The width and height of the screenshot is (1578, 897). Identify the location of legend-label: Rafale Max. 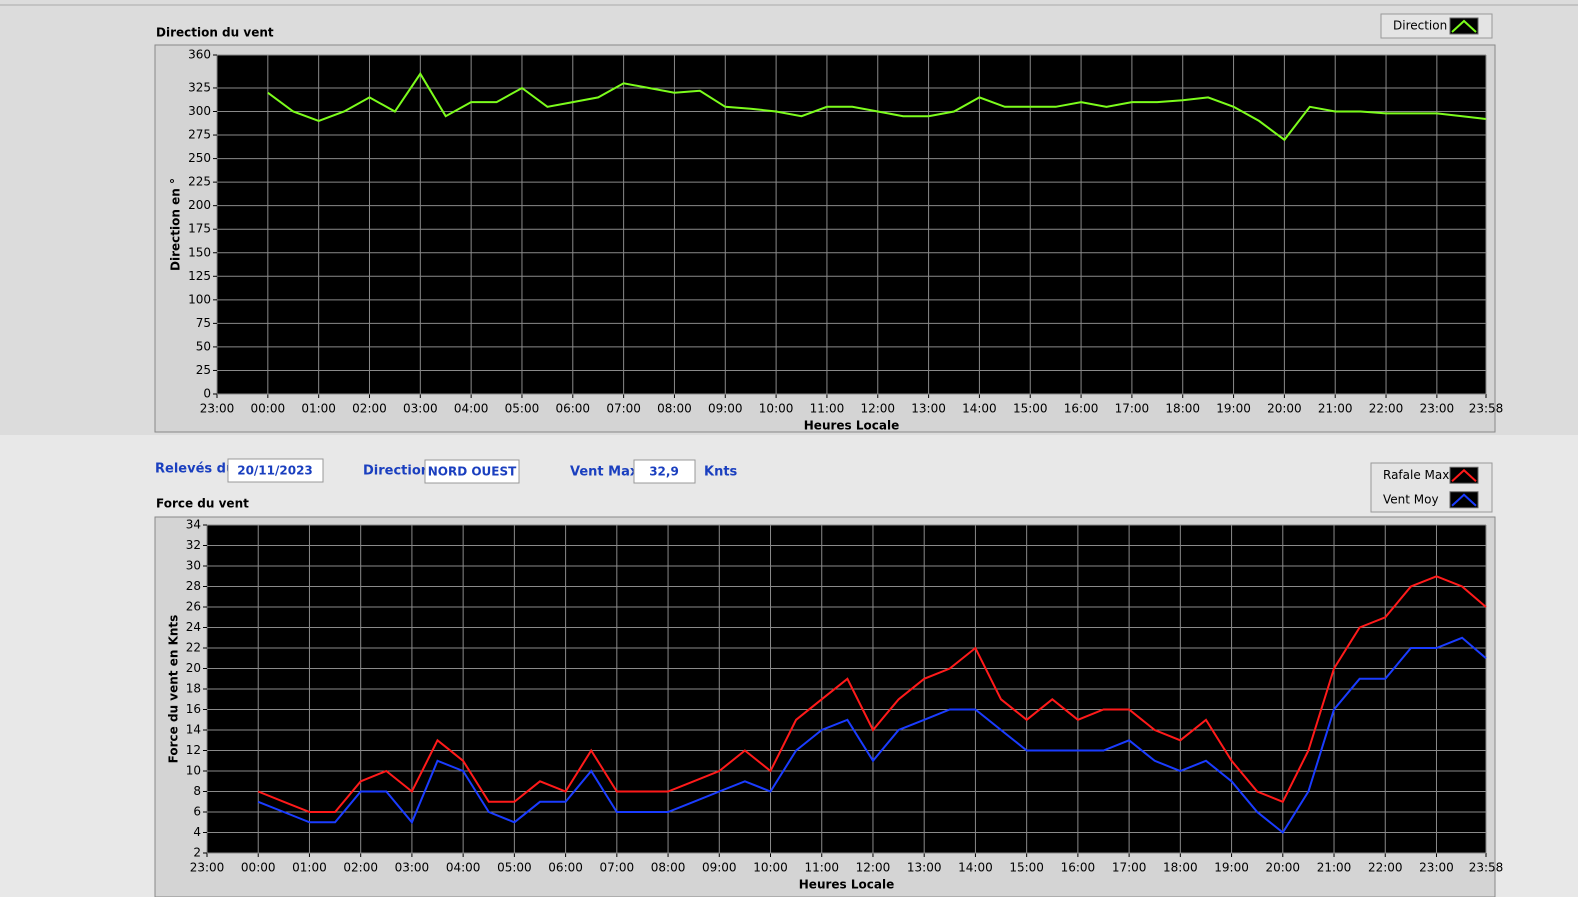
(1416, 475).